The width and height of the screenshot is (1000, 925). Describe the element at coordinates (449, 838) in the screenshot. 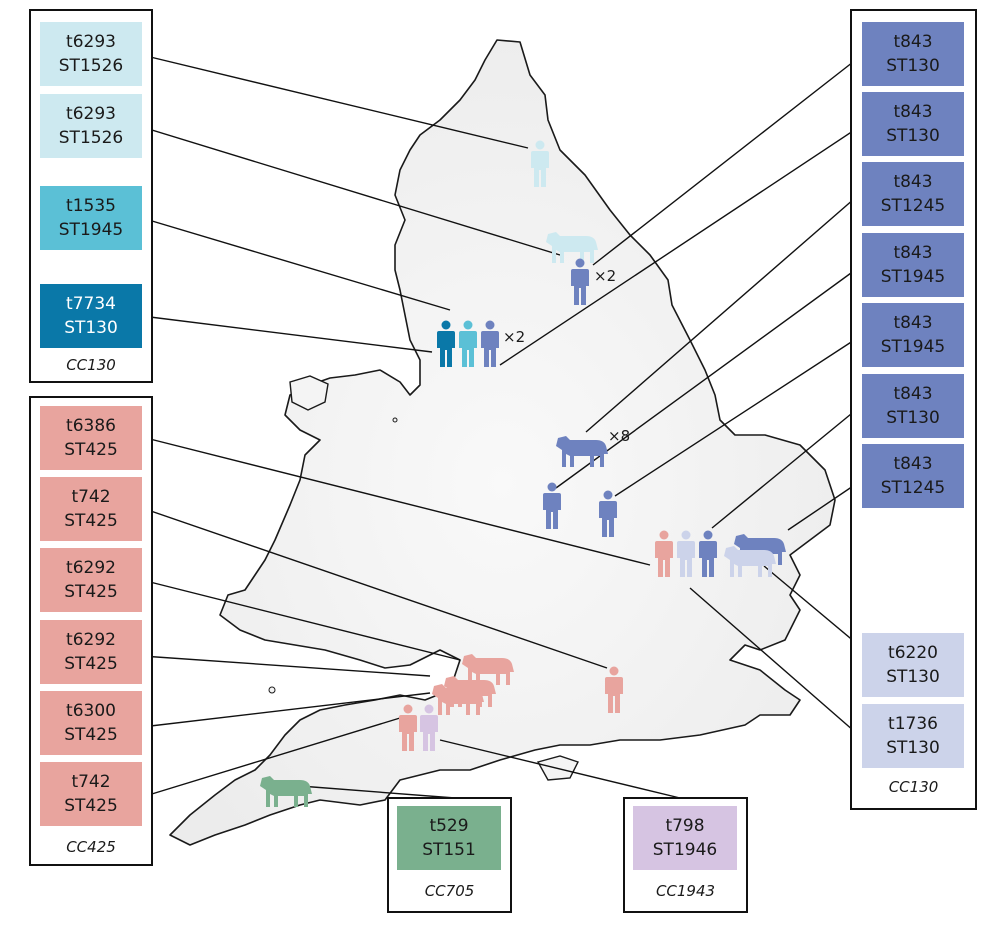

I see `spa-label: t529 ST151` at that location.